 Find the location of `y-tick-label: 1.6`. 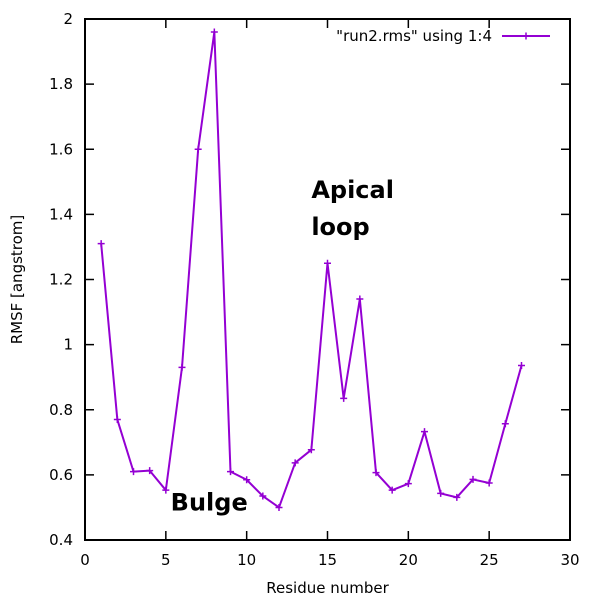

y-tick-label: 1.6 is located at coordinates (61, 149).